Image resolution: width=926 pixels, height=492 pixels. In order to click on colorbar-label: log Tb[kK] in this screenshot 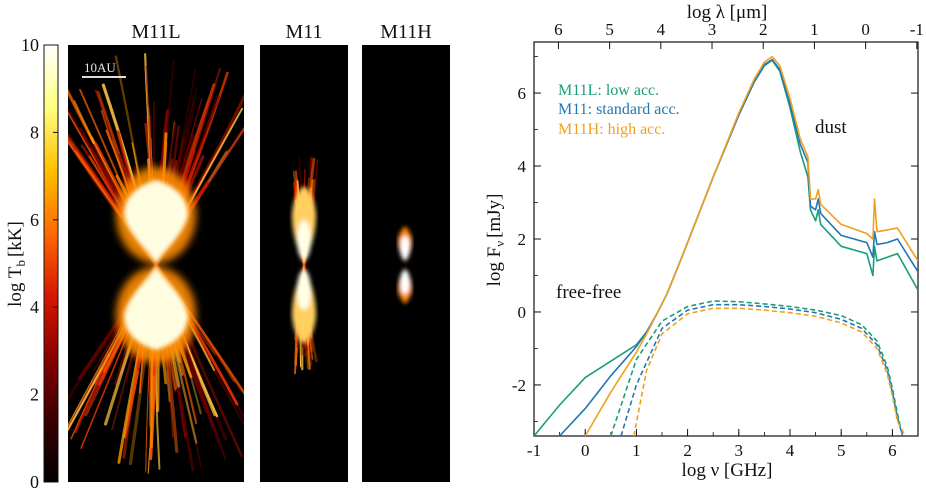, I will do `click(16, 264)`.